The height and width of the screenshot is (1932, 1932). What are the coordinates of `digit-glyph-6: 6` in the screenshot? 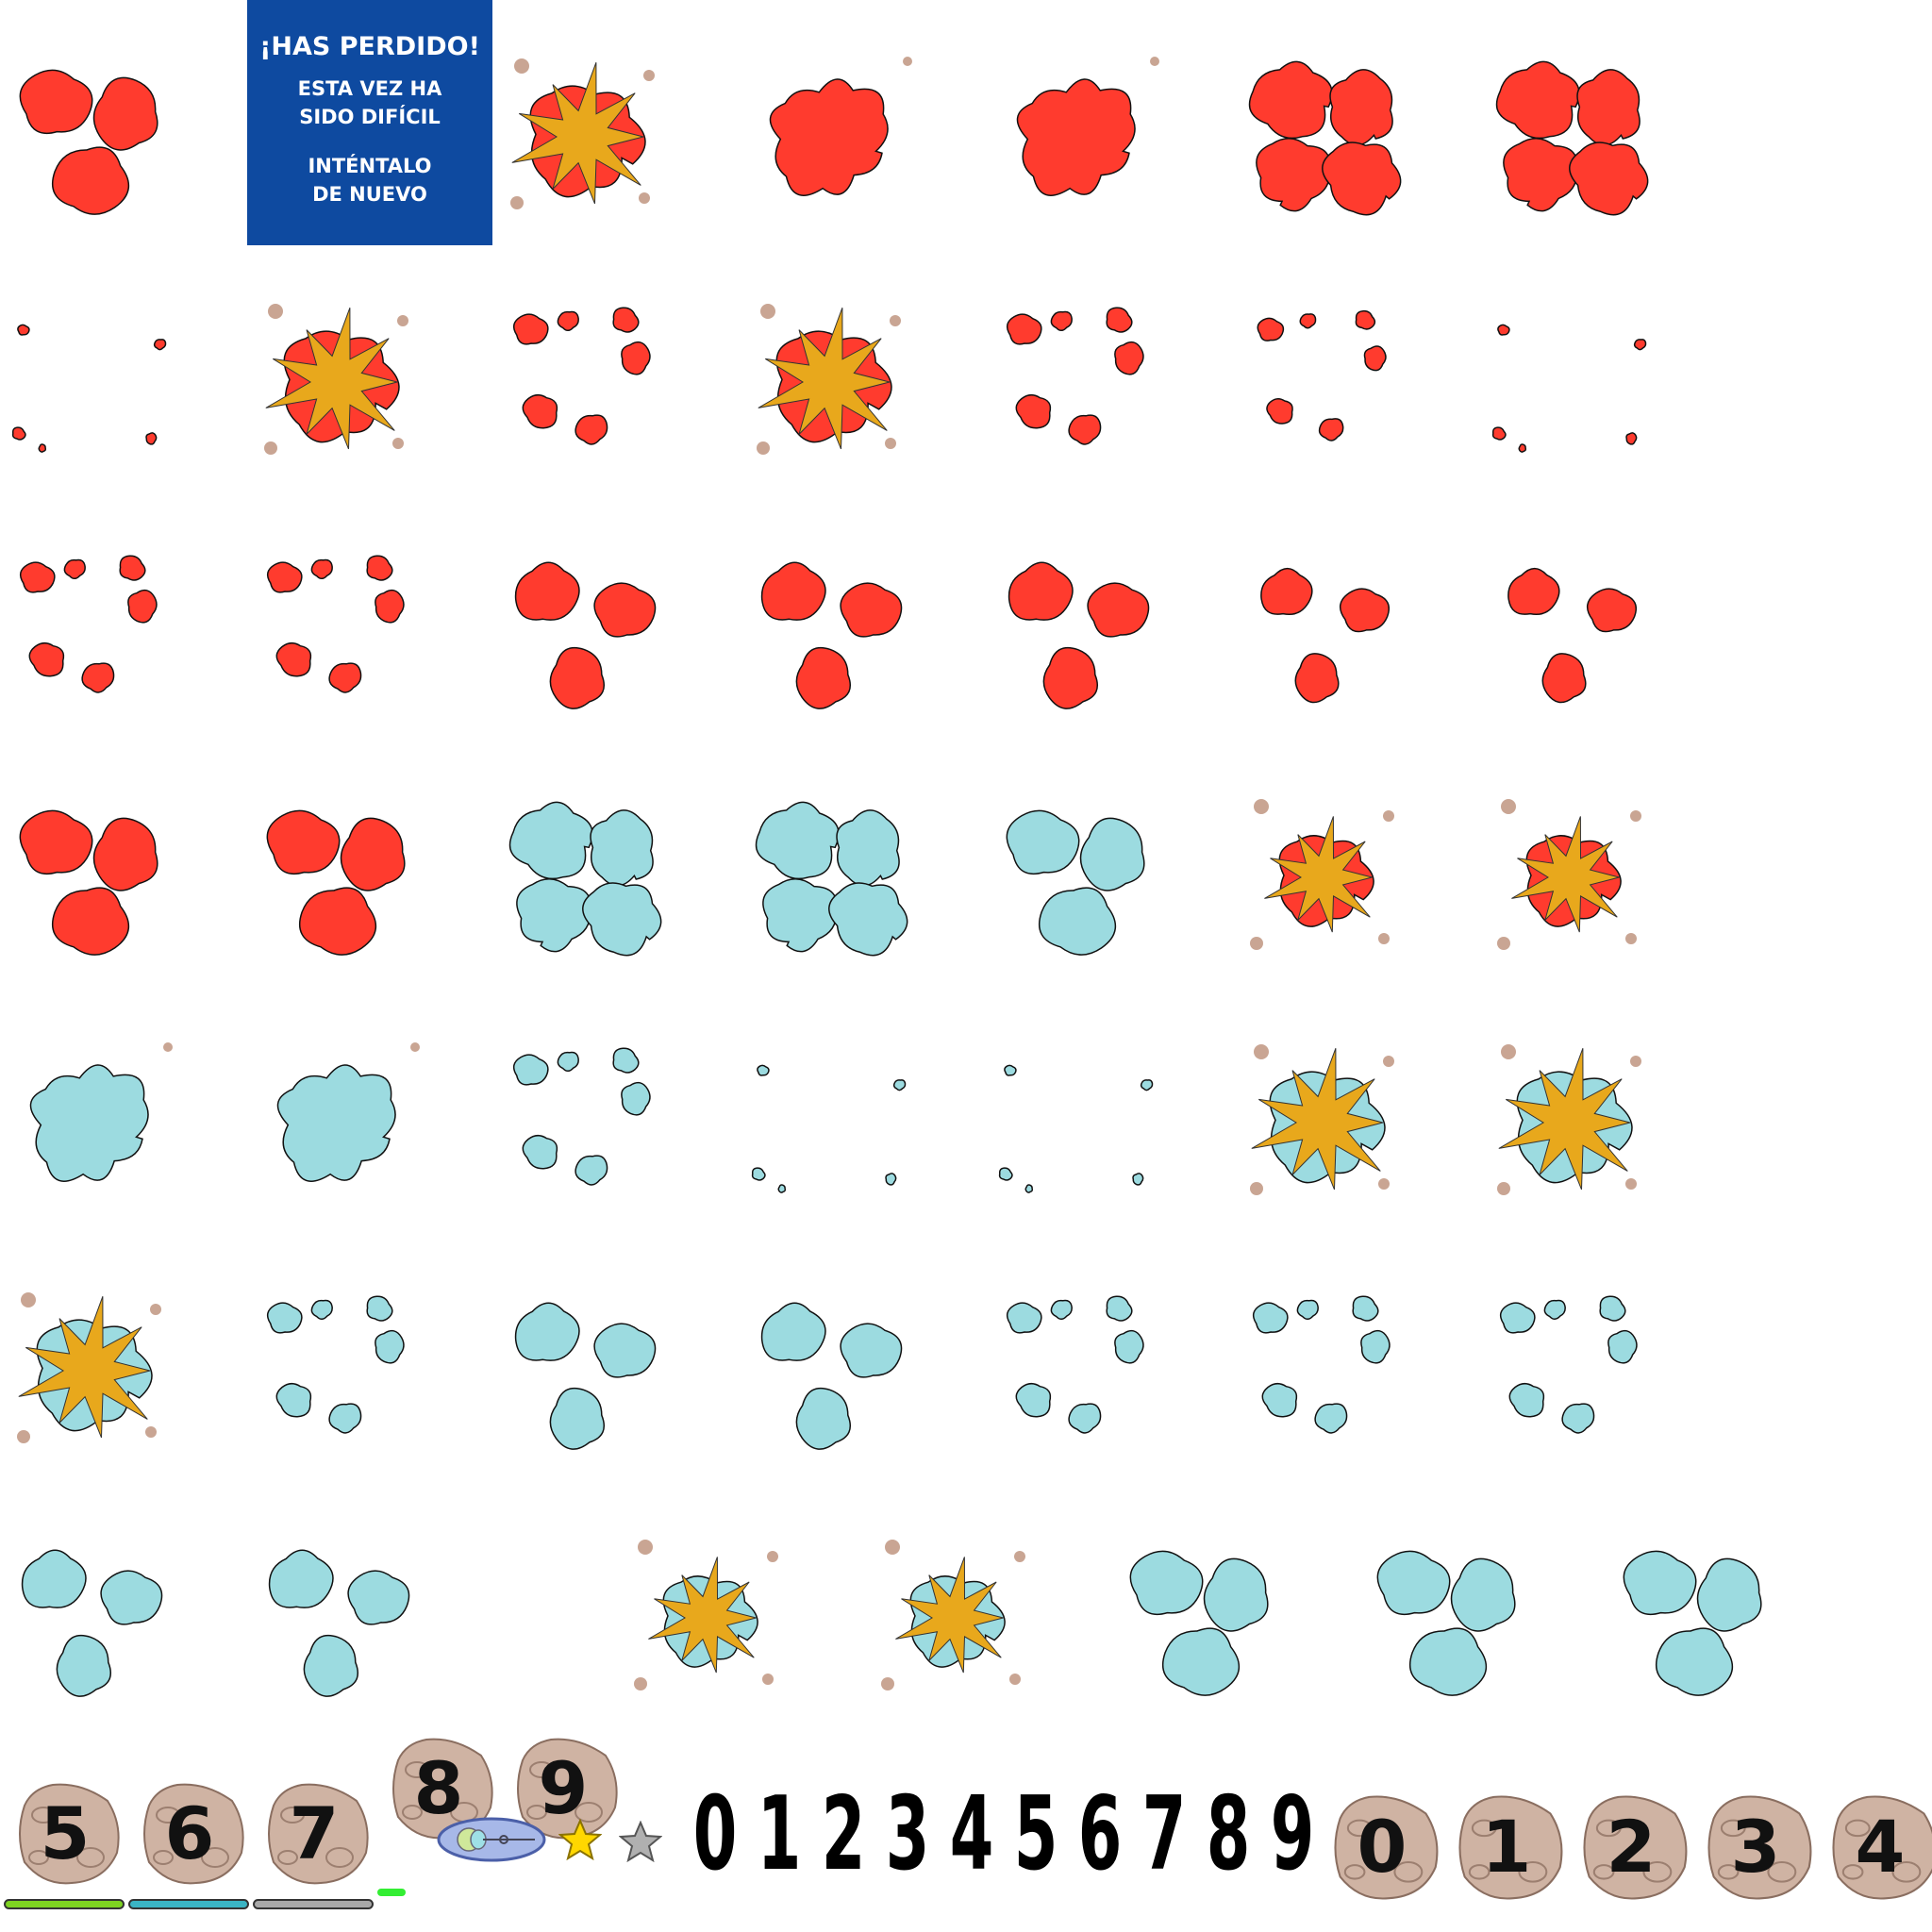 It's located at (1100, 1834).